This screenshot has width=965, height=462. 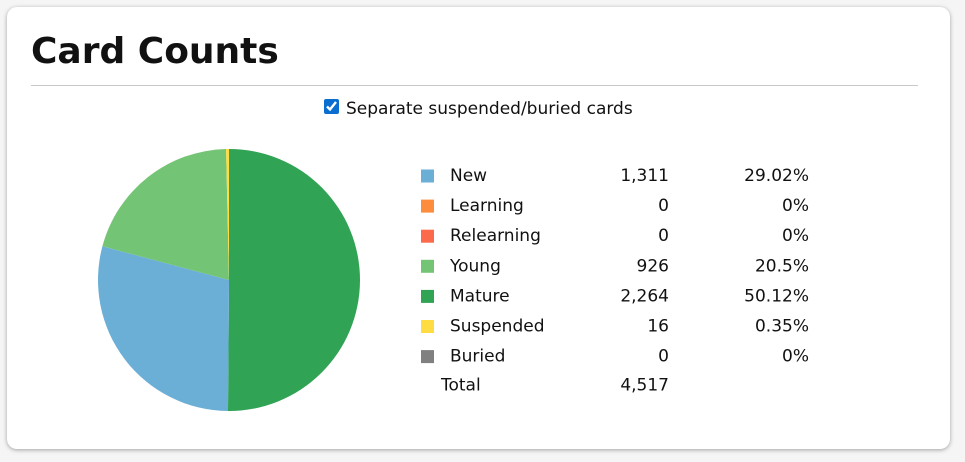 What do you see at coordinates (495, 236) in the screenshot?
I see `legend-name: Relearning` at bounding box center [495, 236].